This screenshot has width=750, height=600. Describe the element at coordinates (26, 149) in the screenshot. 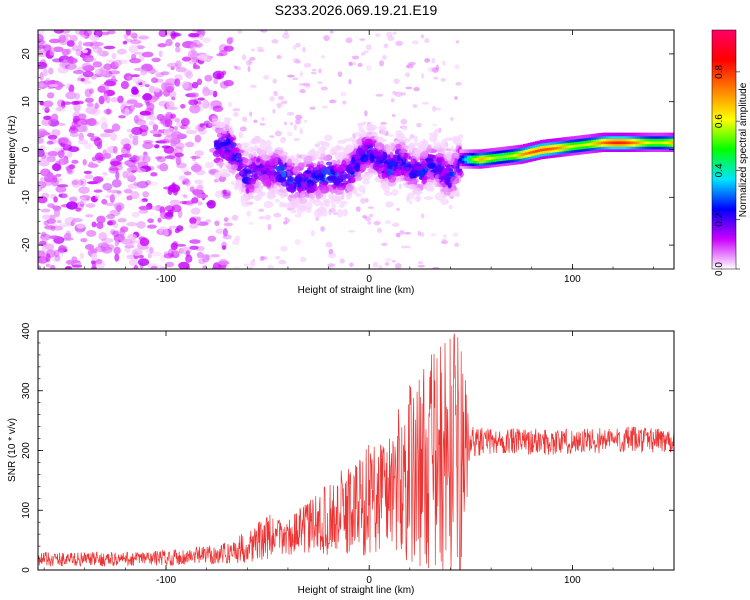

I see `y-tick-label: 0` at that location.